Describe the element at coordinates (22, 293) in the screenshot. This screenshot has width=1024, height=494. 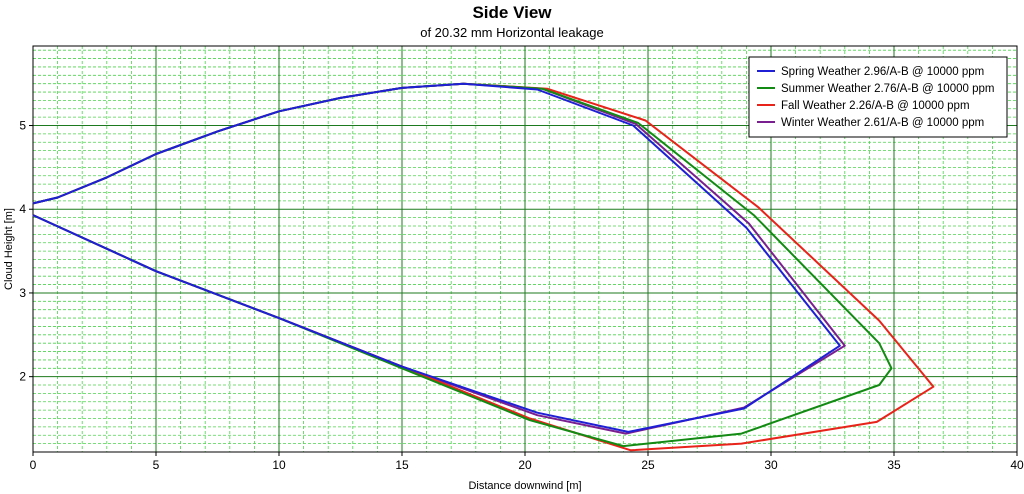
I see `y-tick-label: 3` at that location.